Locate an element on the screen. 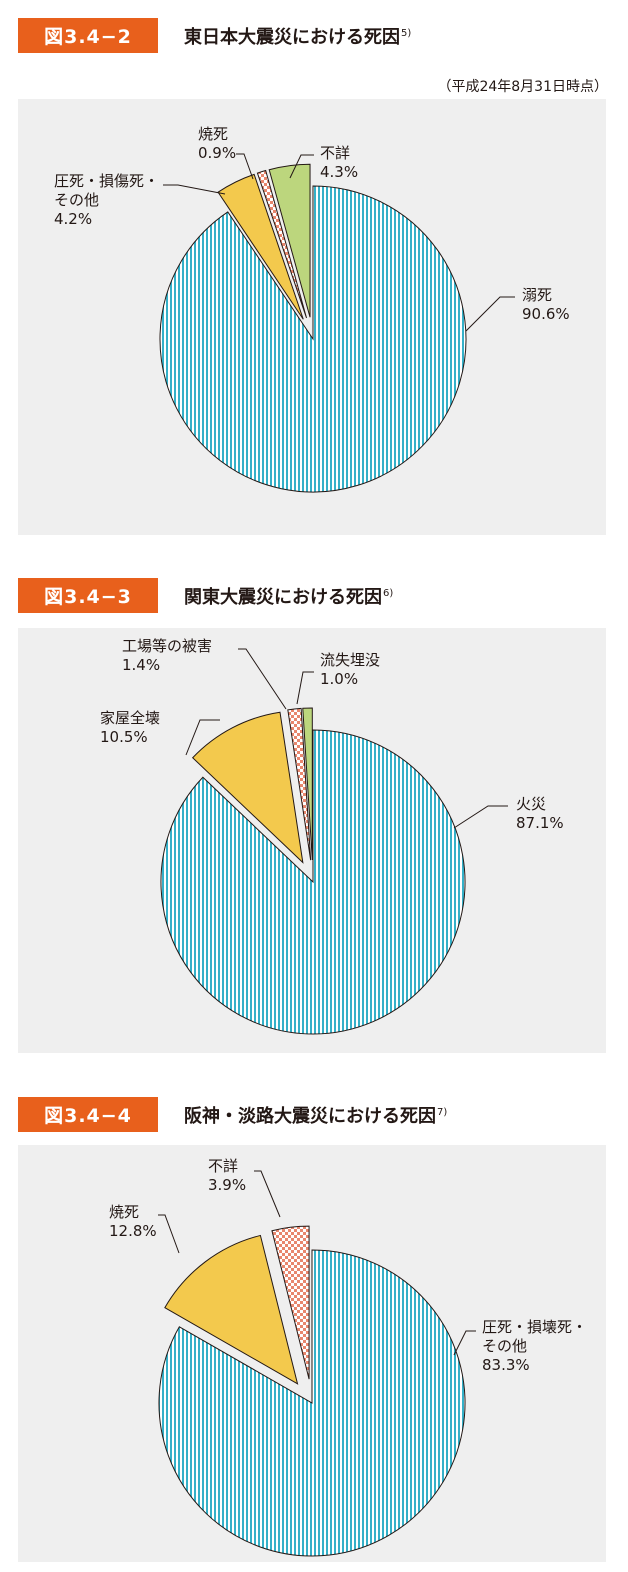 The image size is (628, 1572). slice-label: 不詳 3.9% is located at coordinates (227, 1175).